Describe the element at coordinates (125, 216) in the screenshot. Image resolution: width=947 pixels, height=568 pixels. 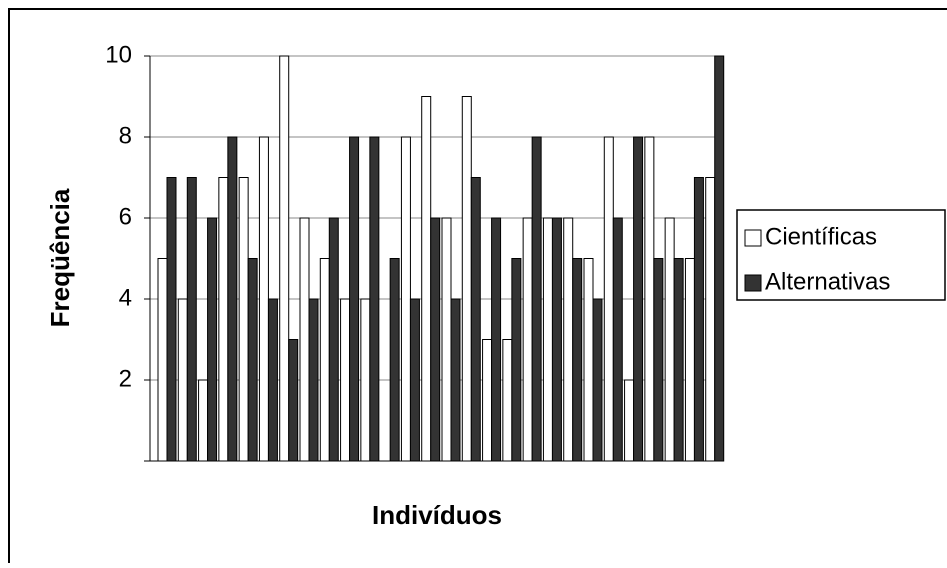
I see `y-tick-label: 6` at that location.